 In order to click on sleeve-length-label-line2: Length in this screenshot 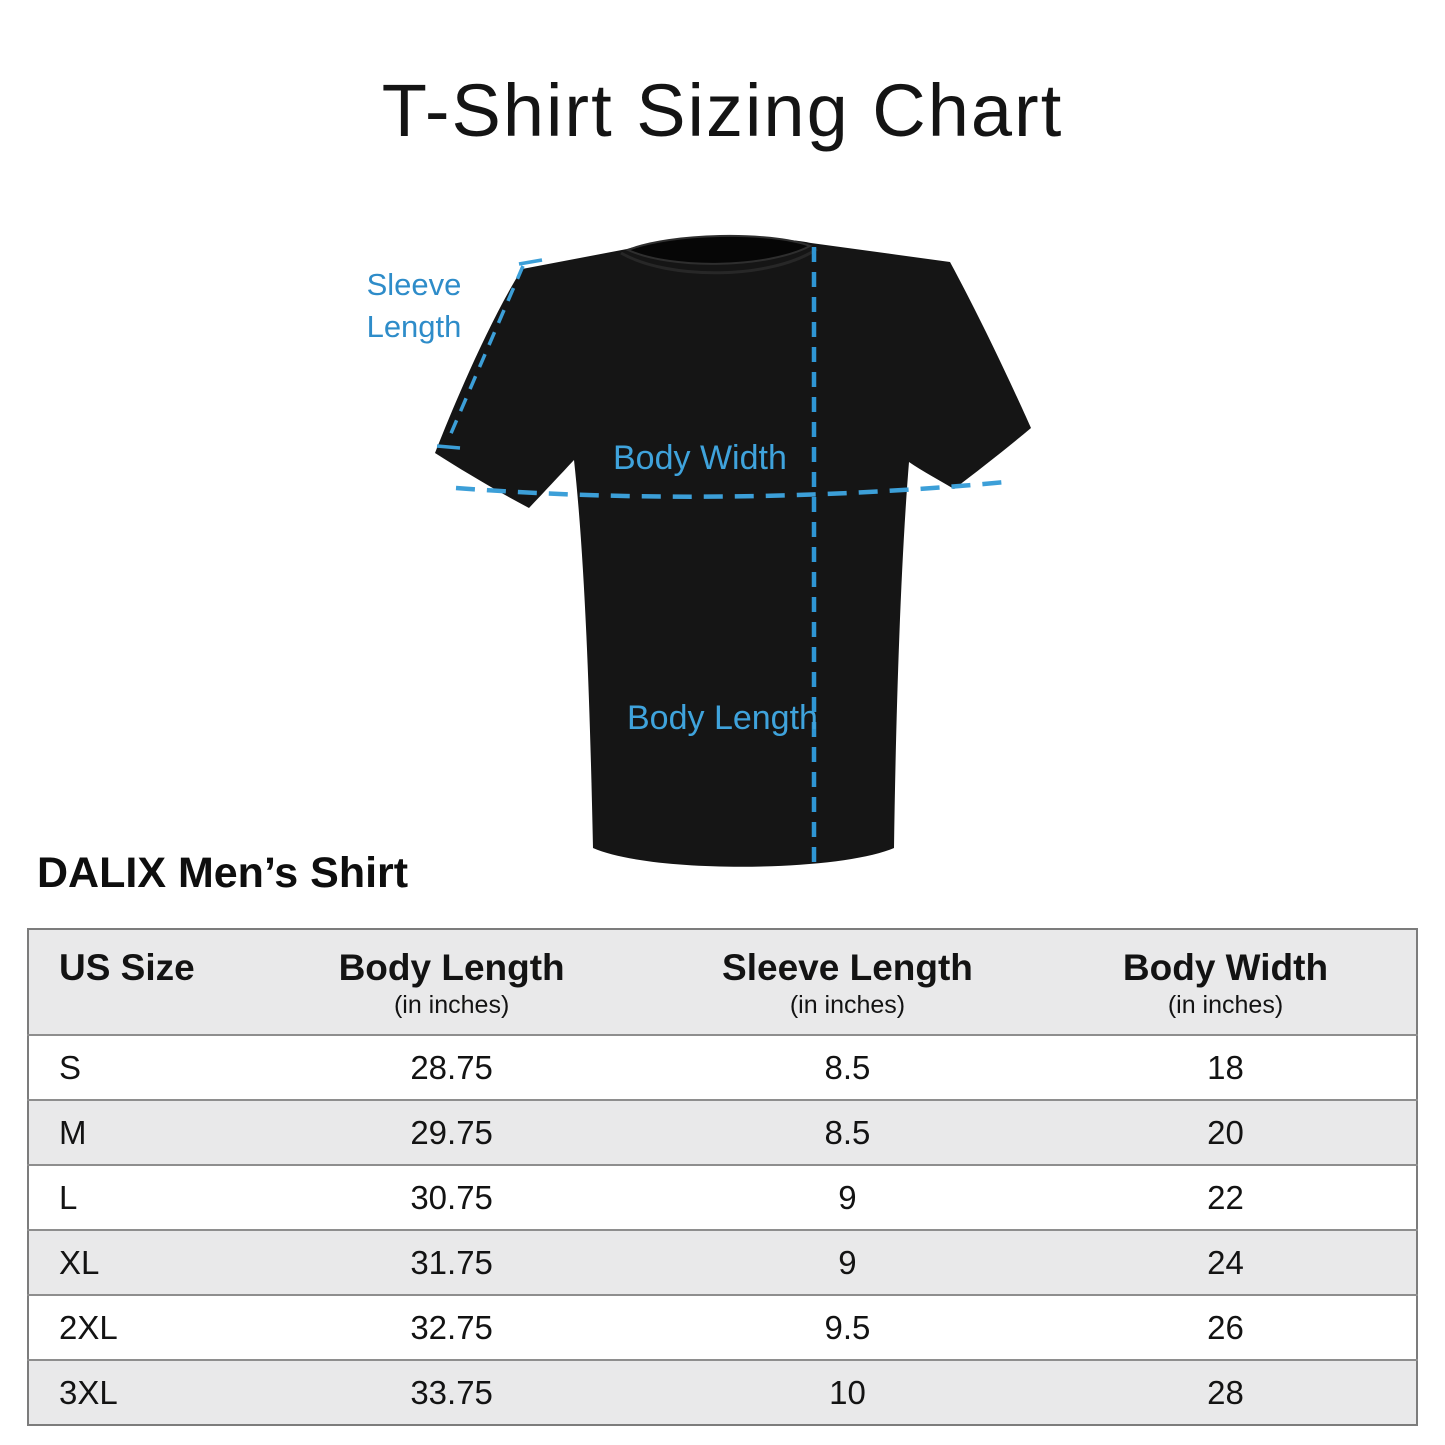, I will do `click(414, 326)`.